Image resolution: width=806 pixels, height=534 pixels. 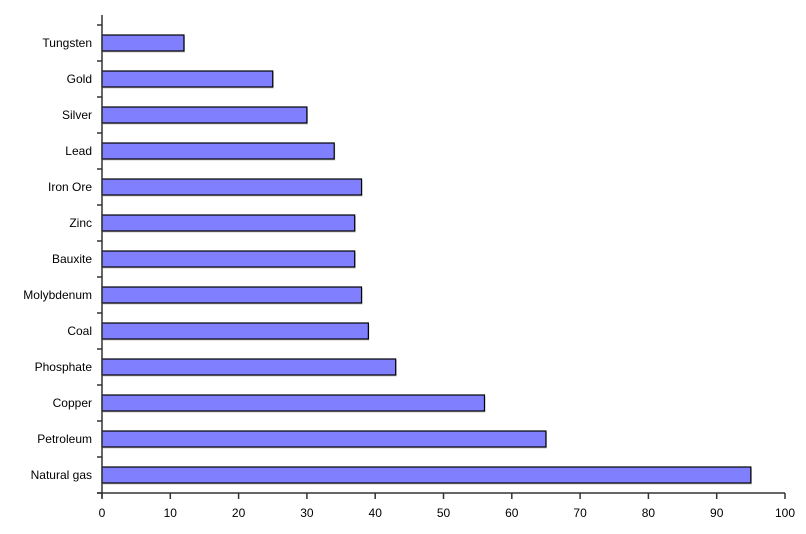 I want to click on x-tick-label: 100, so click(x=785, y=513).